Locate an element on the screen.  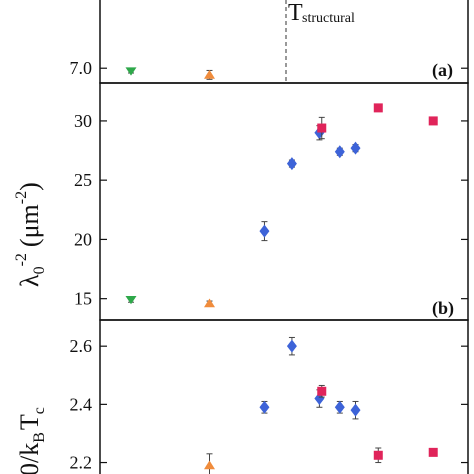
svg-text: λ0-2(μm-2) is located at coordinates (30, 234).